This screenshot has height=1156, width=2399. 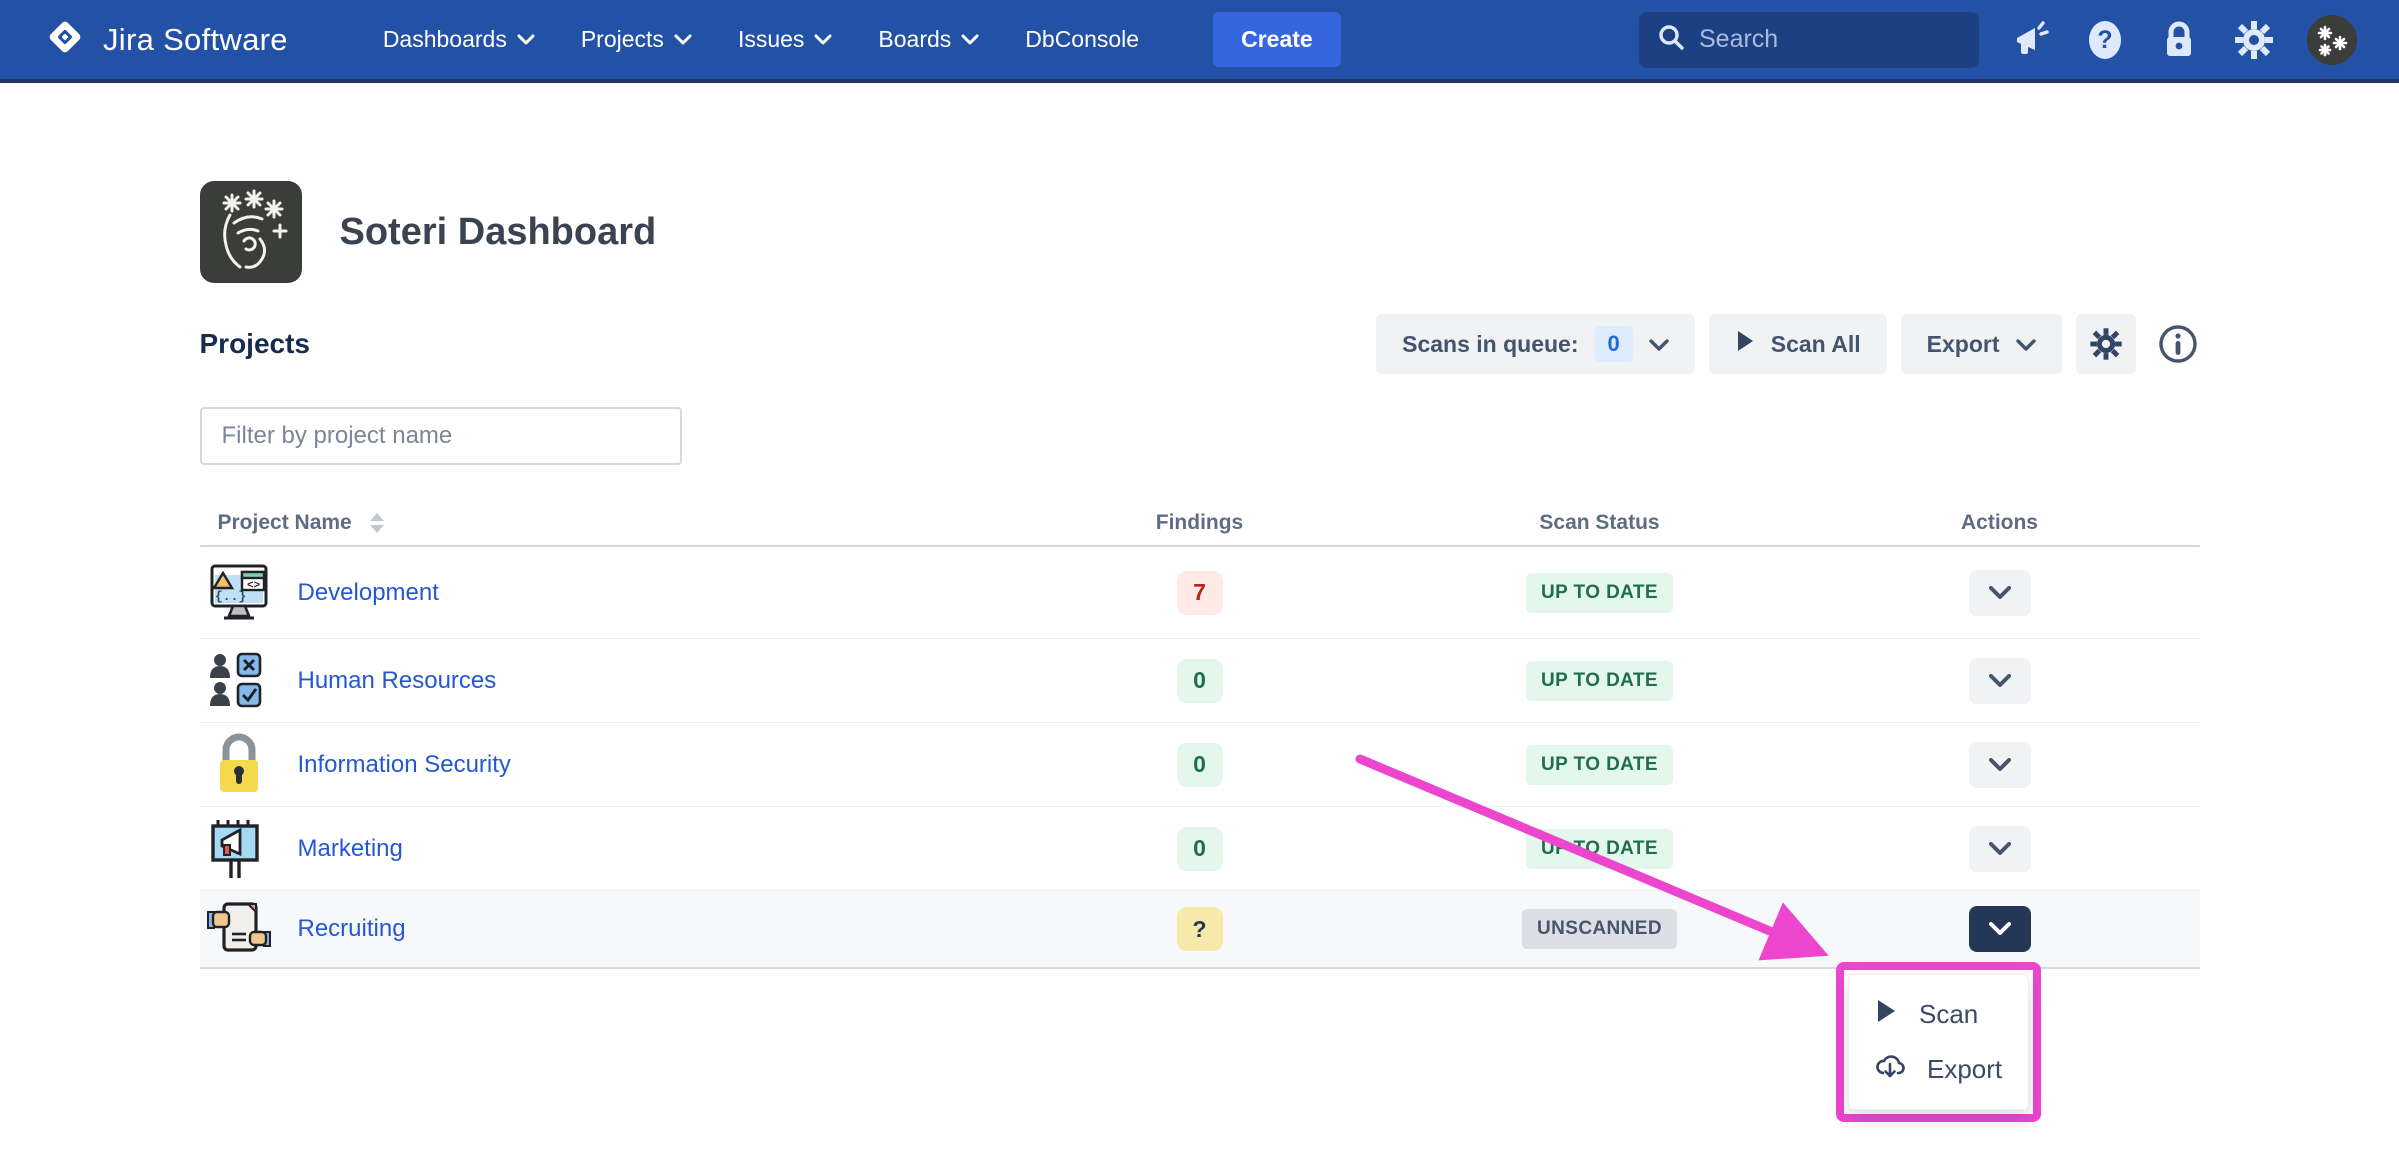 What do you see at coordinates (376, 523) in the screenshot?
I see `sort-icon` at bounding box center [376, 523].